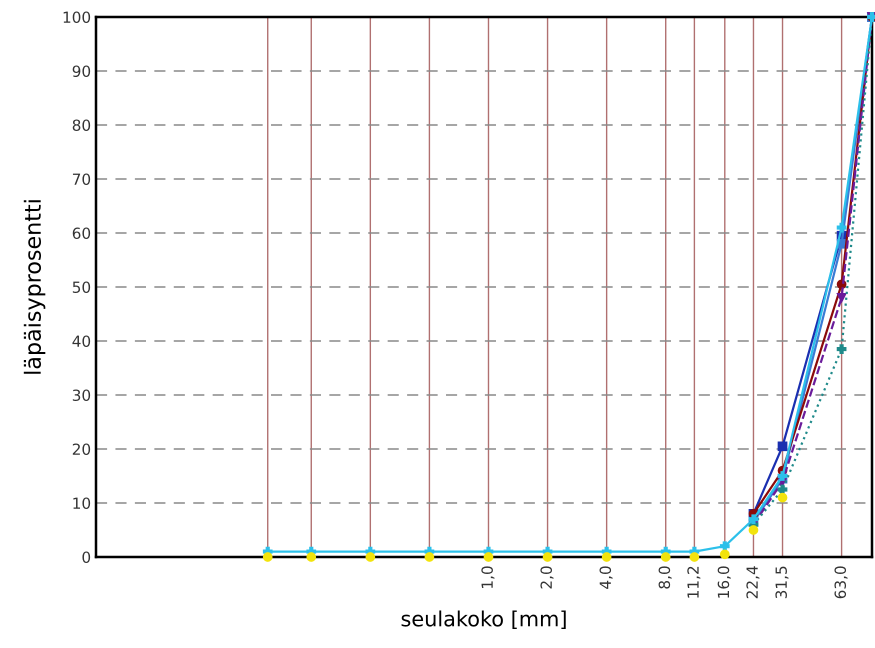 Image resolution: width=875 pixels, height=648 pixels. Describe the element at coordinates (484, 620) in the screenshot. I see `x-axis-title: seulakoko [mm]` at that location.